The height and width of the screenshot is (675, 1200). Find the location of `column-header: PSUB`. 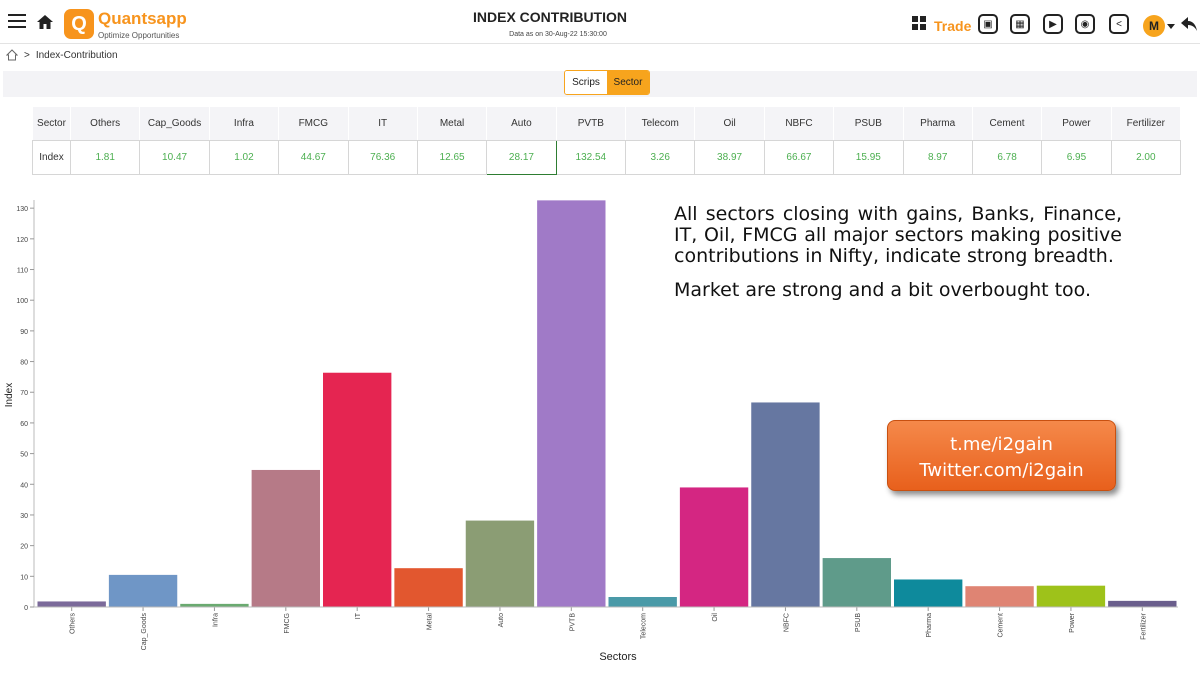

column-header: PSUB is located at coordinates (868, 123).